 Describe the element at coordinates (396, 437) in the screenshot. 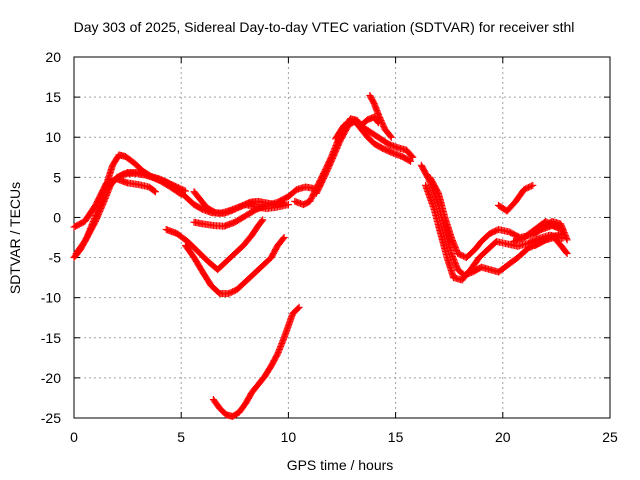

I see `x-tick-label: 15` at that location.